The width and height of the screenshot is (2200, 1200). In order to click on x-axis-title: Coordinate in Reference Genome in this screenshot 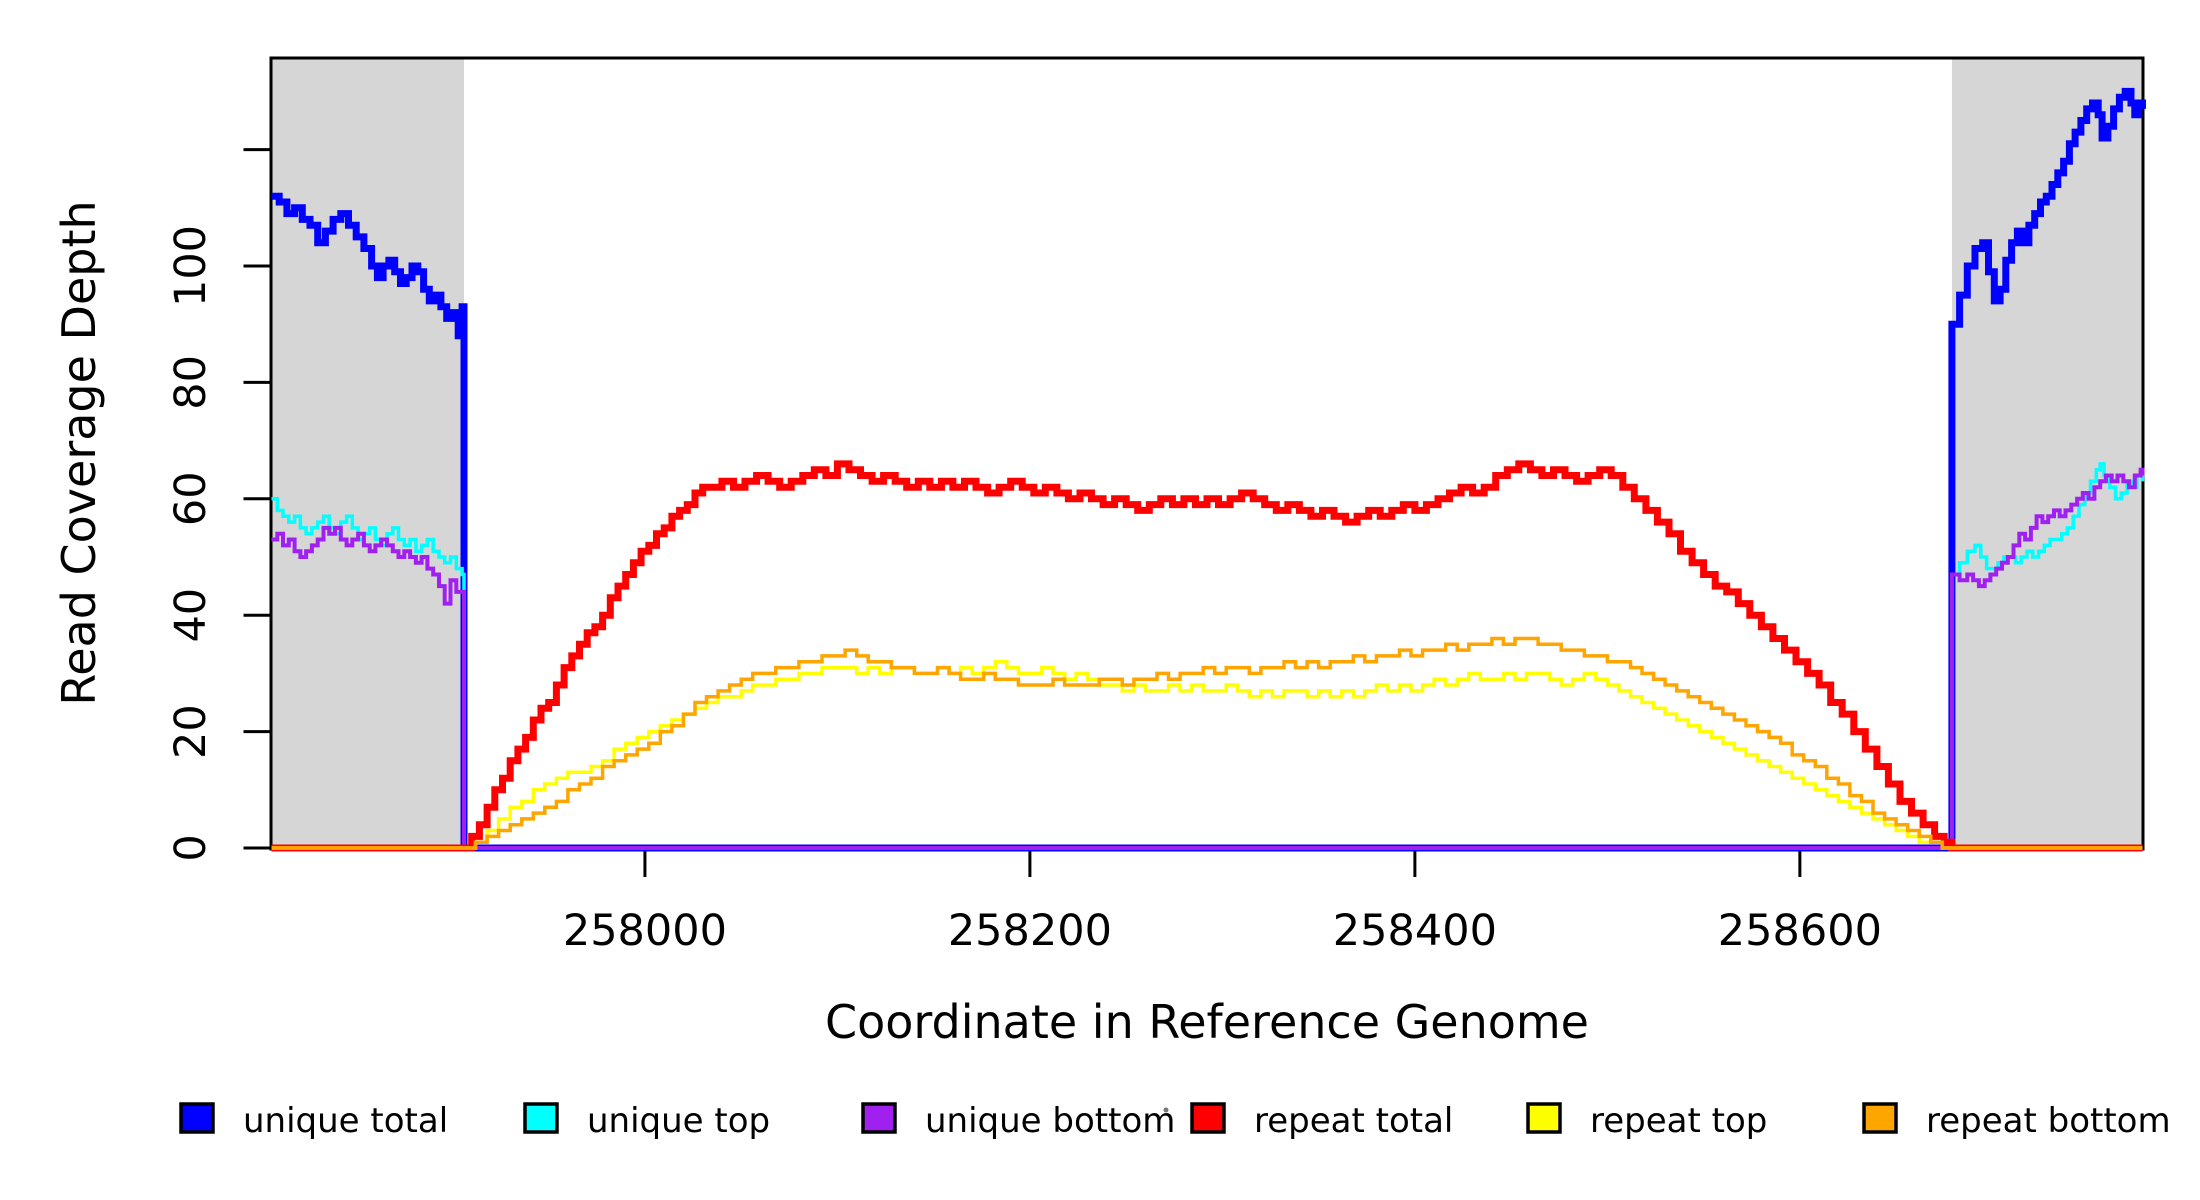, I will do `click(1207, 1022)`.